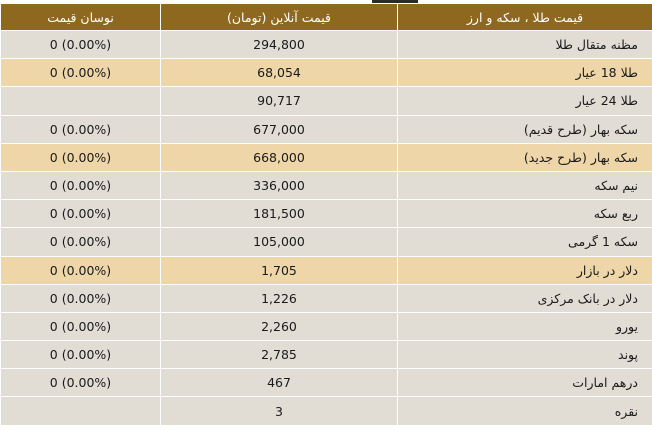 This screenshot has width=652, height=435. What do you see at coordinates (525, 185) in the screenshot?
I see `item-name-cell: نیم سکه` at bounding box center [525, 185].